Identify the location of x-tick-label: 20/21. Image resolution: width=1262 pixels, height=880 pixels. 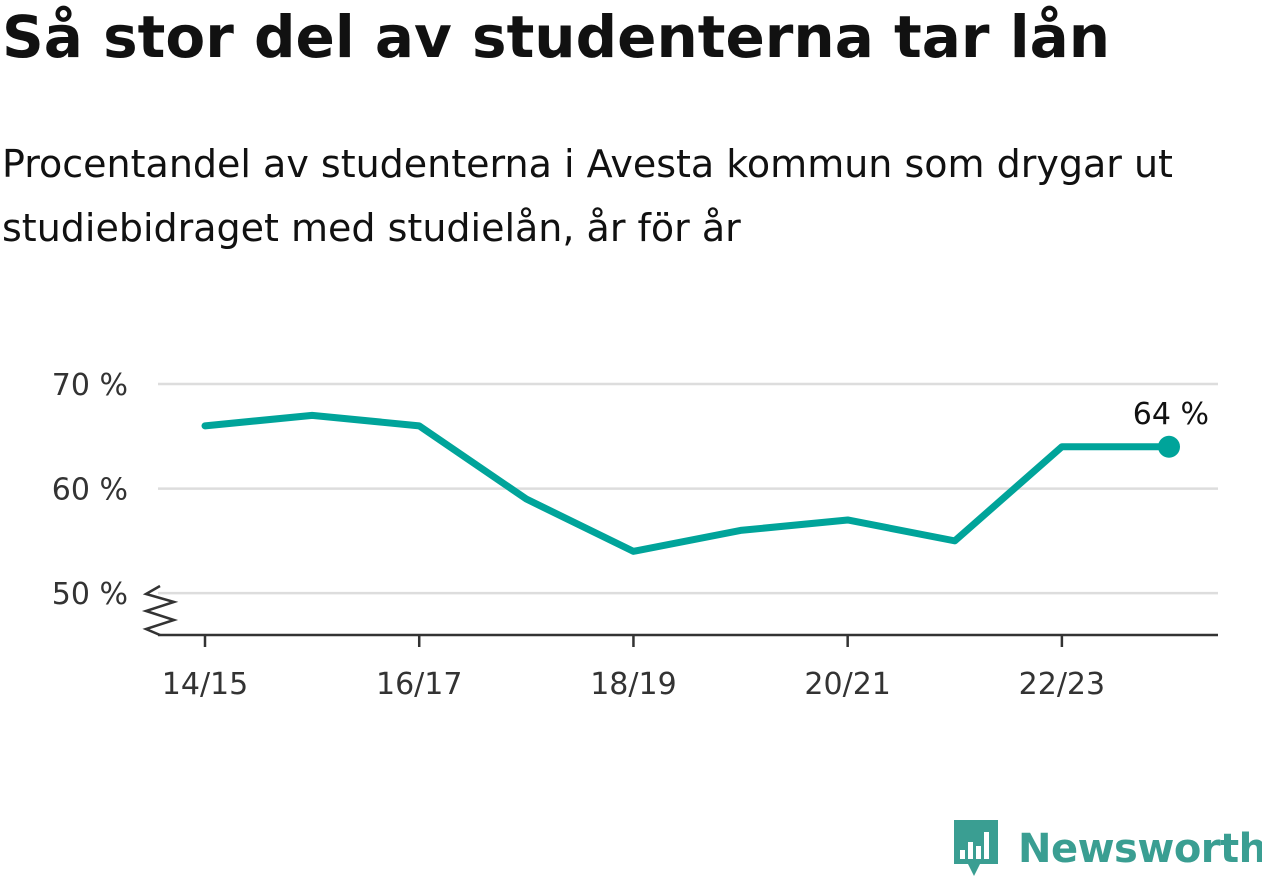
(847, 684).